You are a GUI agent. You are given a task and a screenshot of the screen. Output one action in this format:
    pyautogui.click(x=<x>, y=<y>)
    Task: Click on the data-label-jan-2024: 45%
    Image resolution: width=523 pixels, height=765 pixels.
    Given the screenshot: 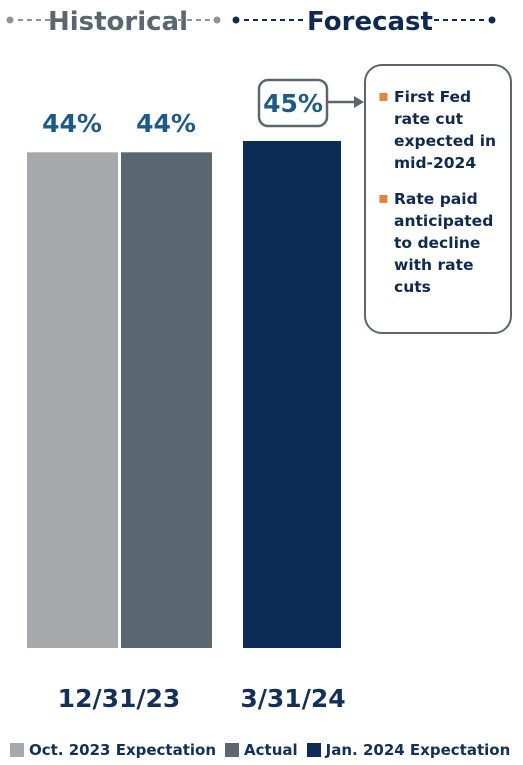 What is the action you would take?
    pyautogui.click(x=293, y=103)
    